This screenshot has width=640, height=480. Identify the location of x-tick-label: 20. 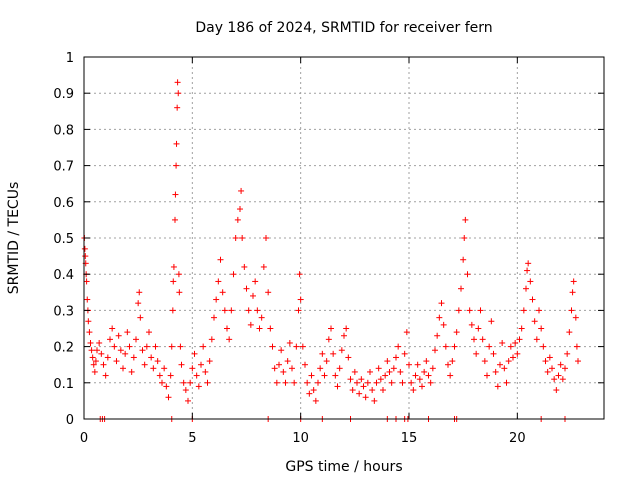
(517, 438).